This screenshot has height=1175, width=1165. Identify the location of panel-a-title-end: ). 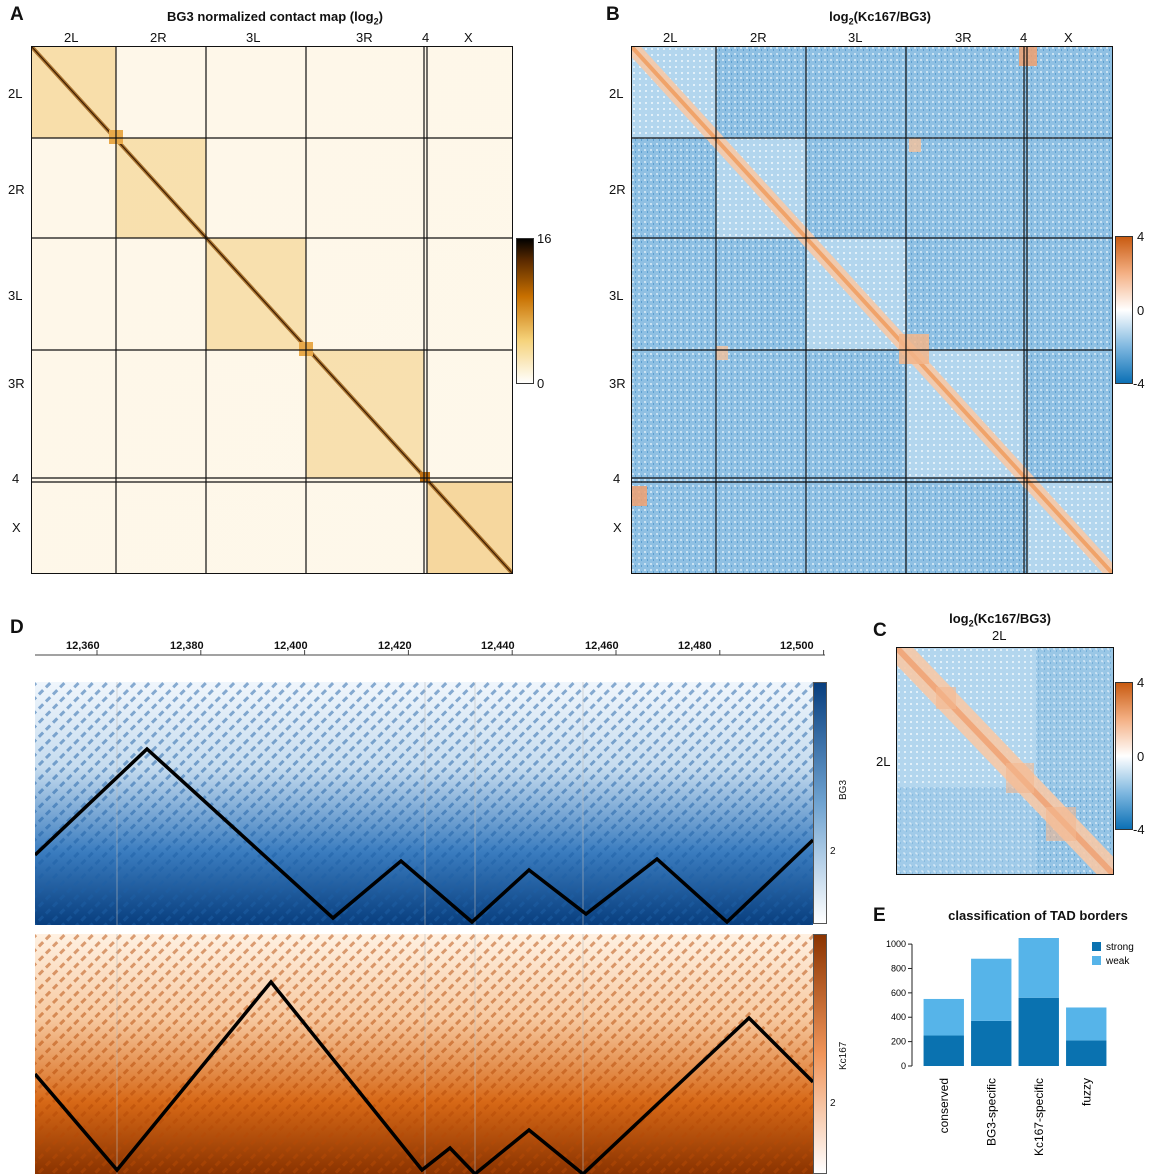
(380, 16).